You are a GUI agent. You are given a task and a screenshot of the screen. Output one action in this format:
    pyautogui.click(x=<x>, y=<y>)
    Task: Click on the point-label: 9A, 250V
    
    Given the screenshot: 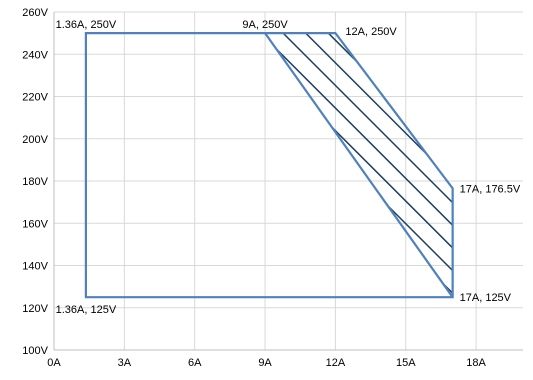 What is the action you would take?
    pyautogui.click(x=265, y=25)
    